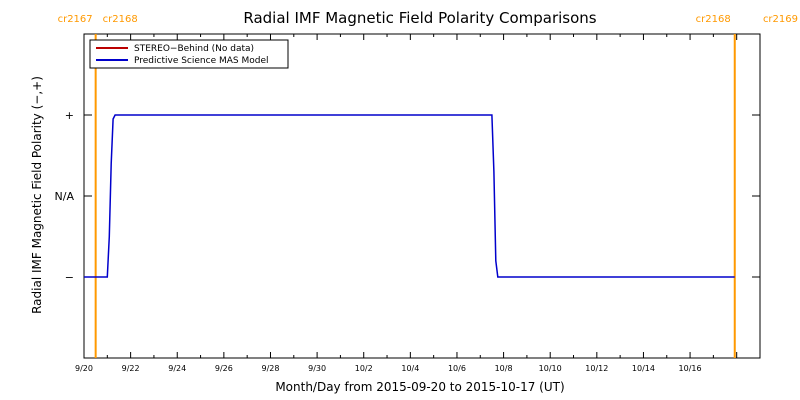  Describe the element at coordinates (504, 368) in the screenshot. I see `x-tick-label: 10/8` at that location.